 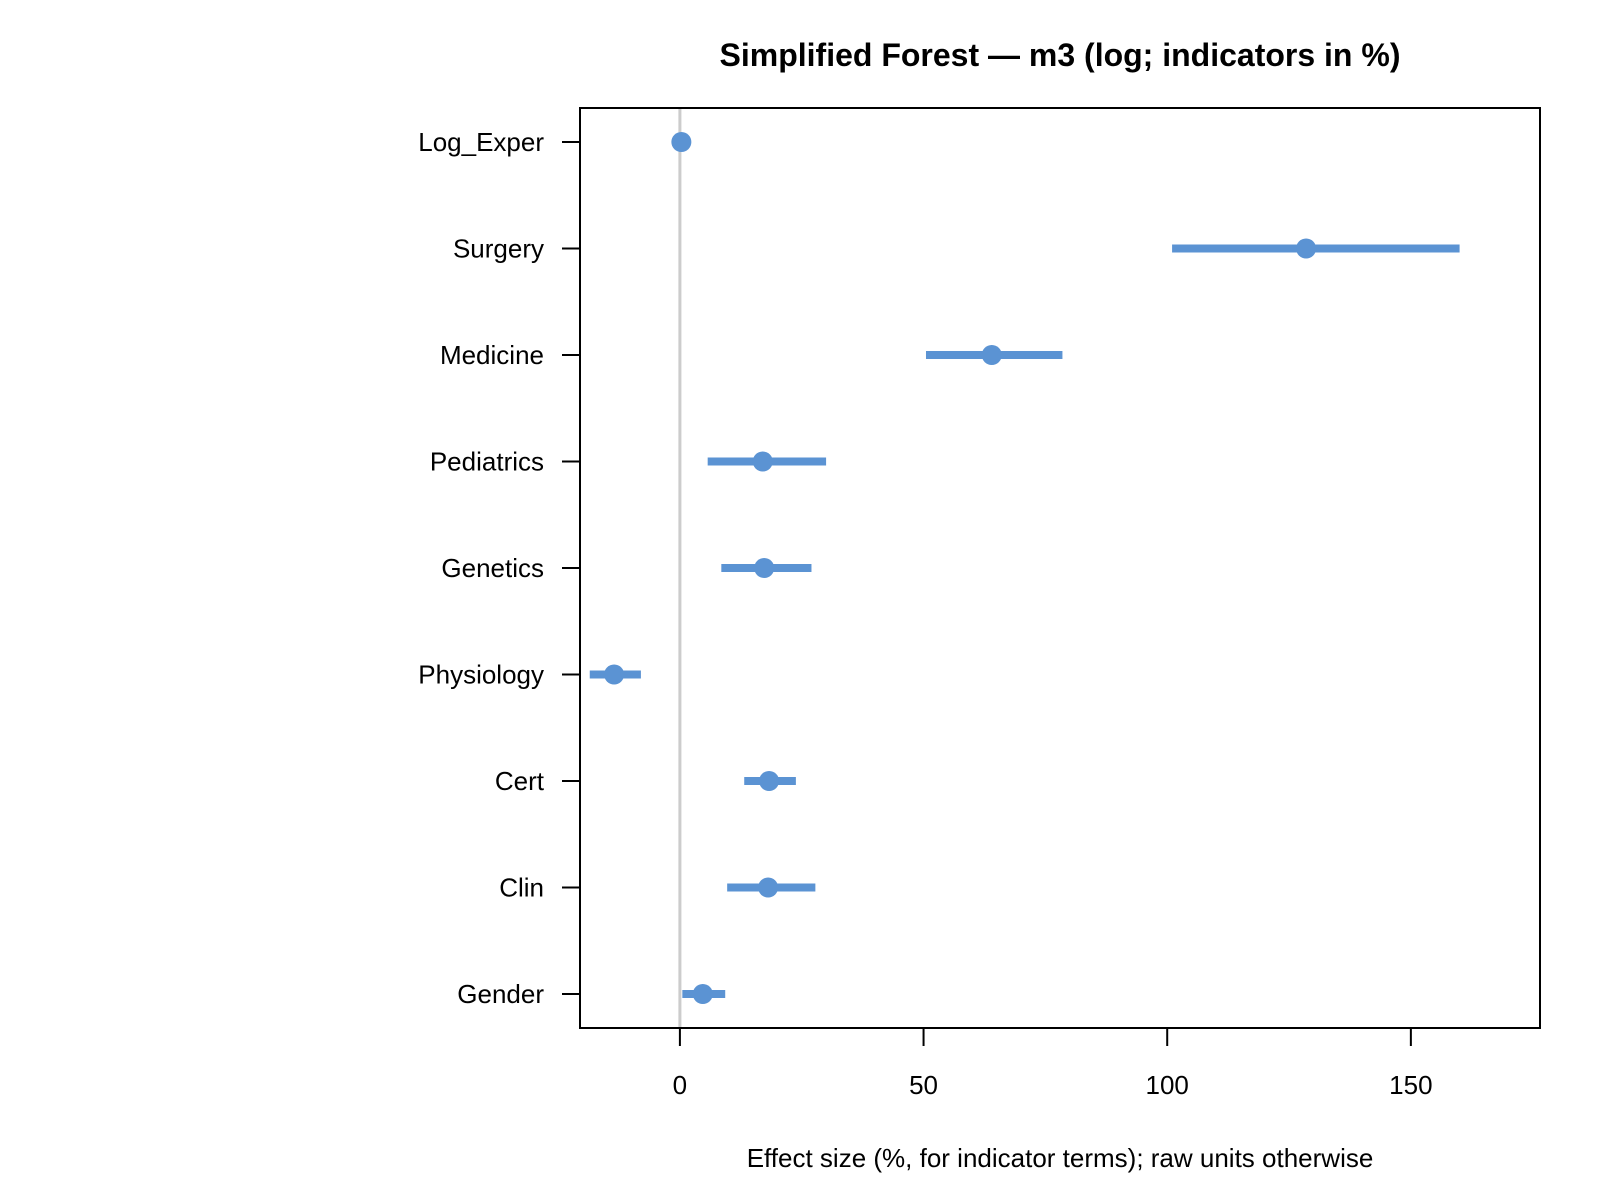 I want to click on point-medicine, so click(x=991, y=355).